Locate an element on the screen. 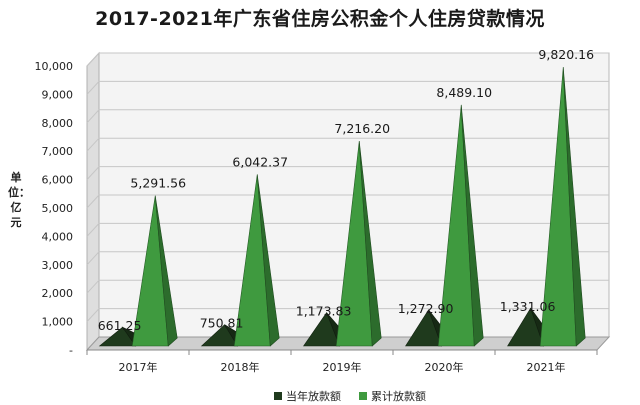 The height and width of the screenshot is (405, 640). data-label-annual: 1,331.06 is located at coordinates (528, 306).